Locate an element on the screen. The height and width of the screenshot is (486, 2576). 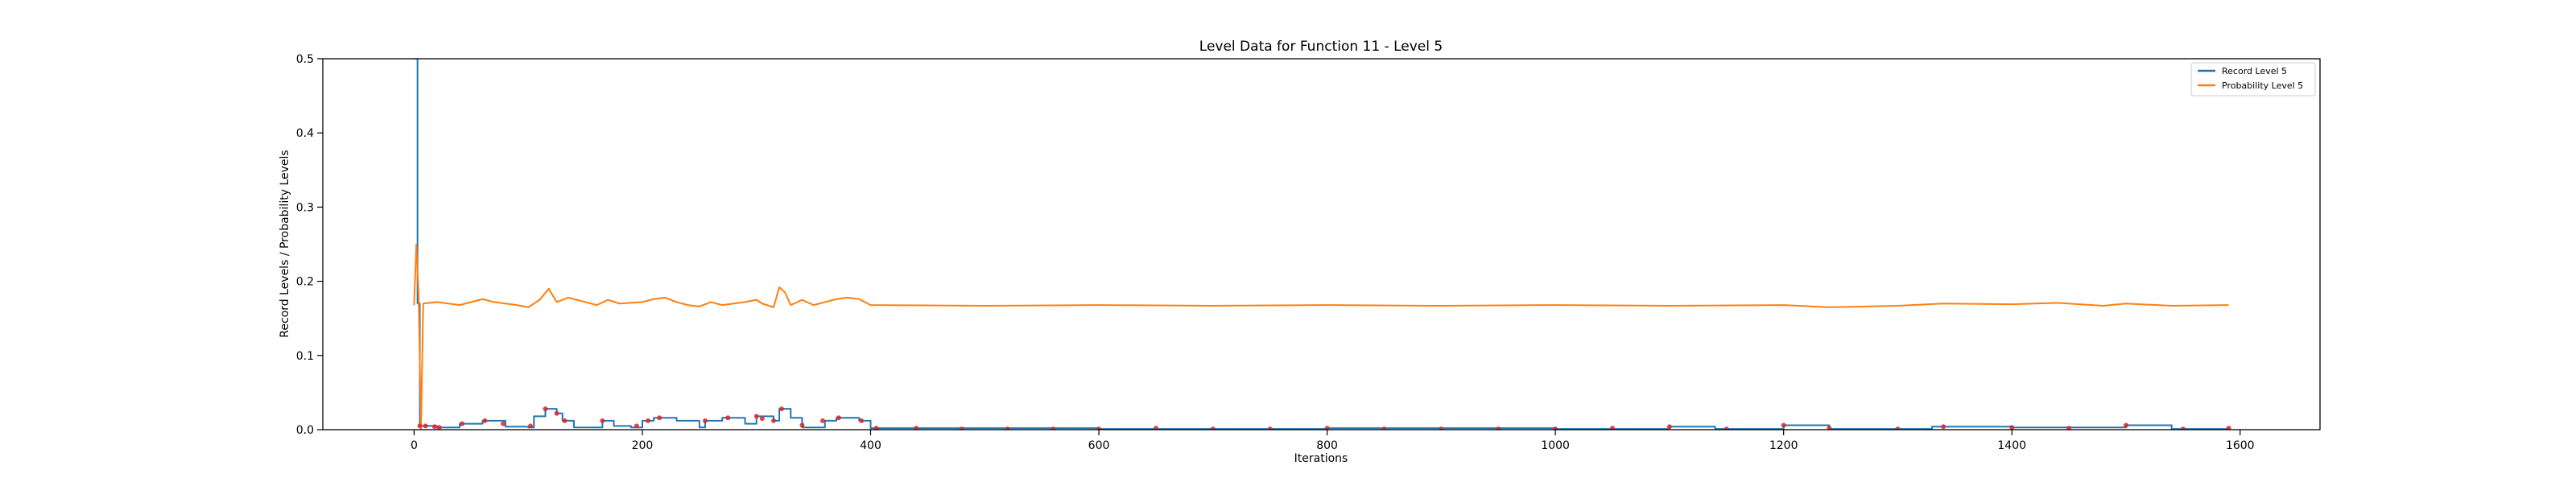
x-tick-label: 400 is located at coordinates (870, 445).